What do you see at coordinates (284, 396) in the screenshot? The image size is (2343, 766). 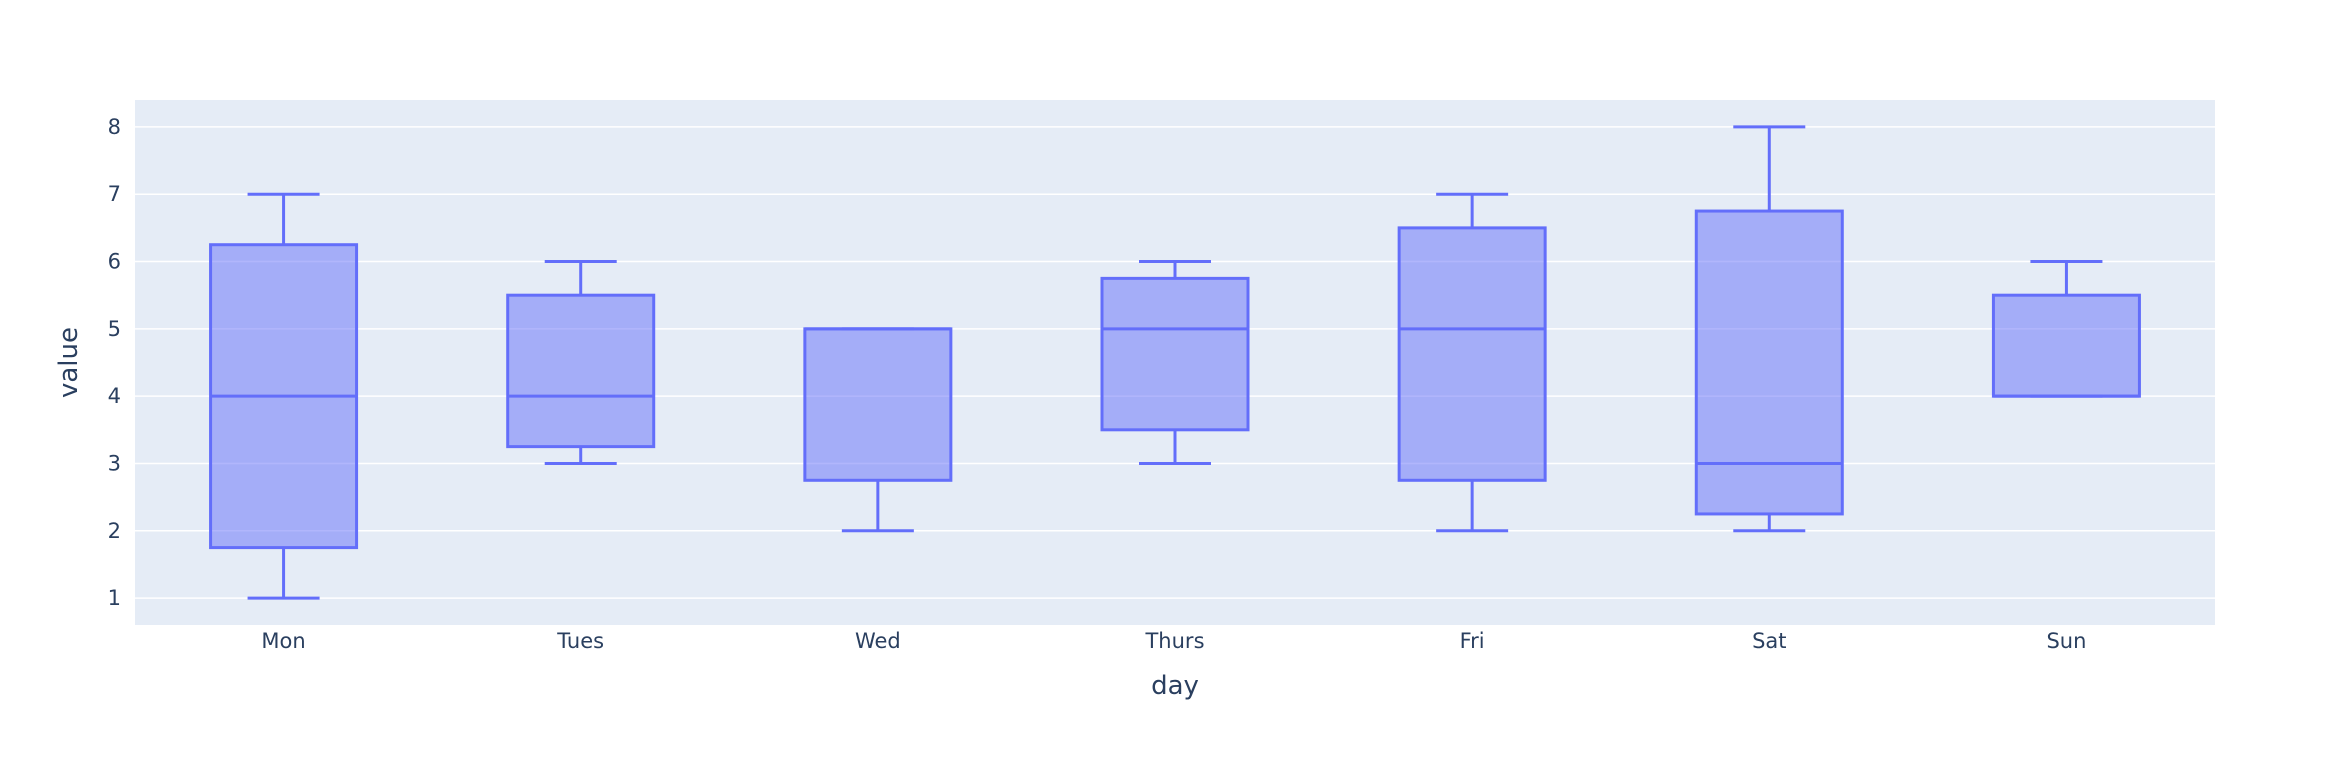 I see `box-mon` at bounding box center [284, 396].